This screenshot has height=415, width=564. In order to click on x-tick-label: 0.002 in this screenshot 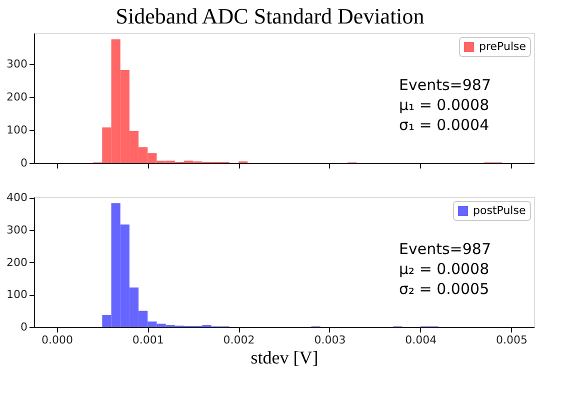, I will do `click(239, 340)`.